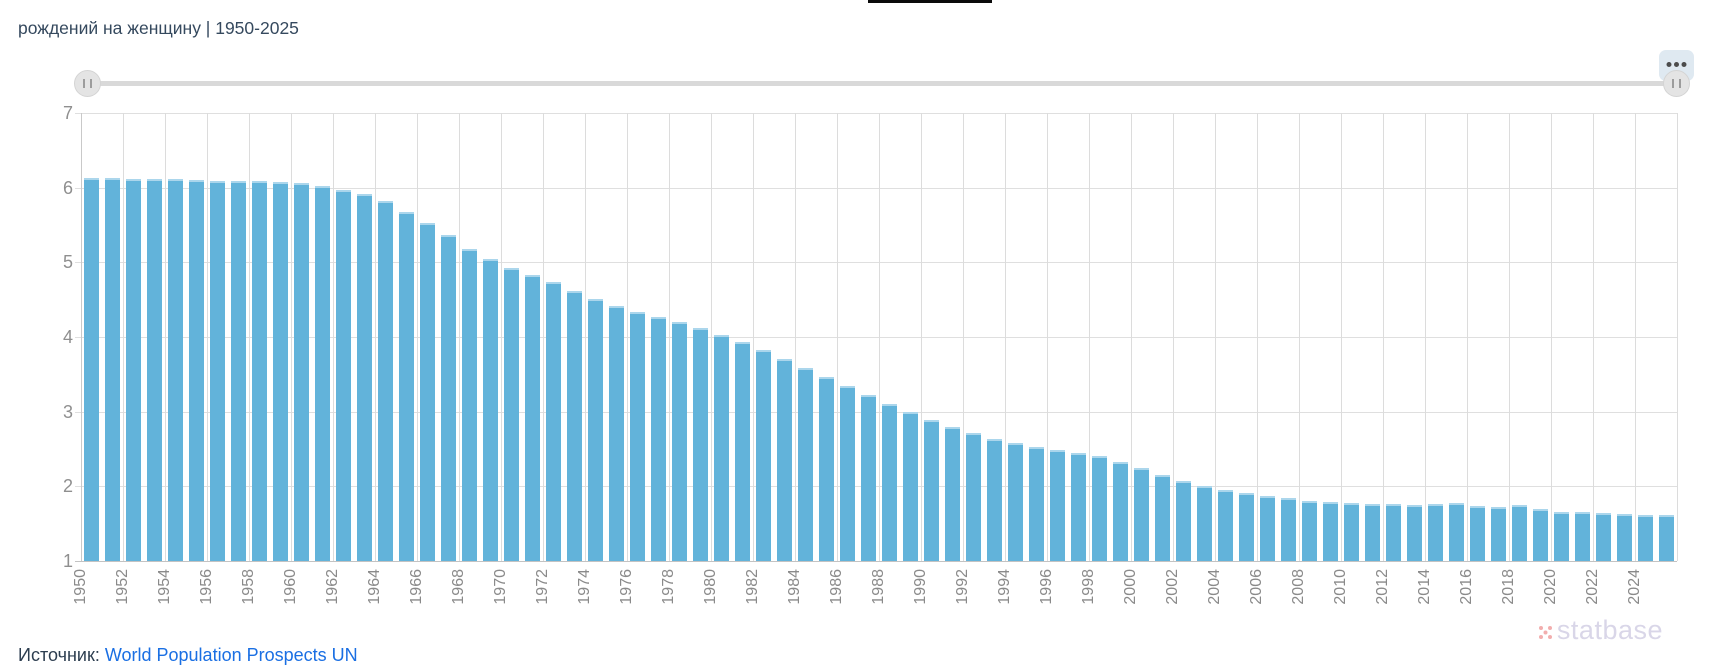 The width and height of the screenshot is (1710, 671). What do you see at coordinates (1141, 514) in the screenshot?
I see `bar-2000` at bounding box center [1141, 514].